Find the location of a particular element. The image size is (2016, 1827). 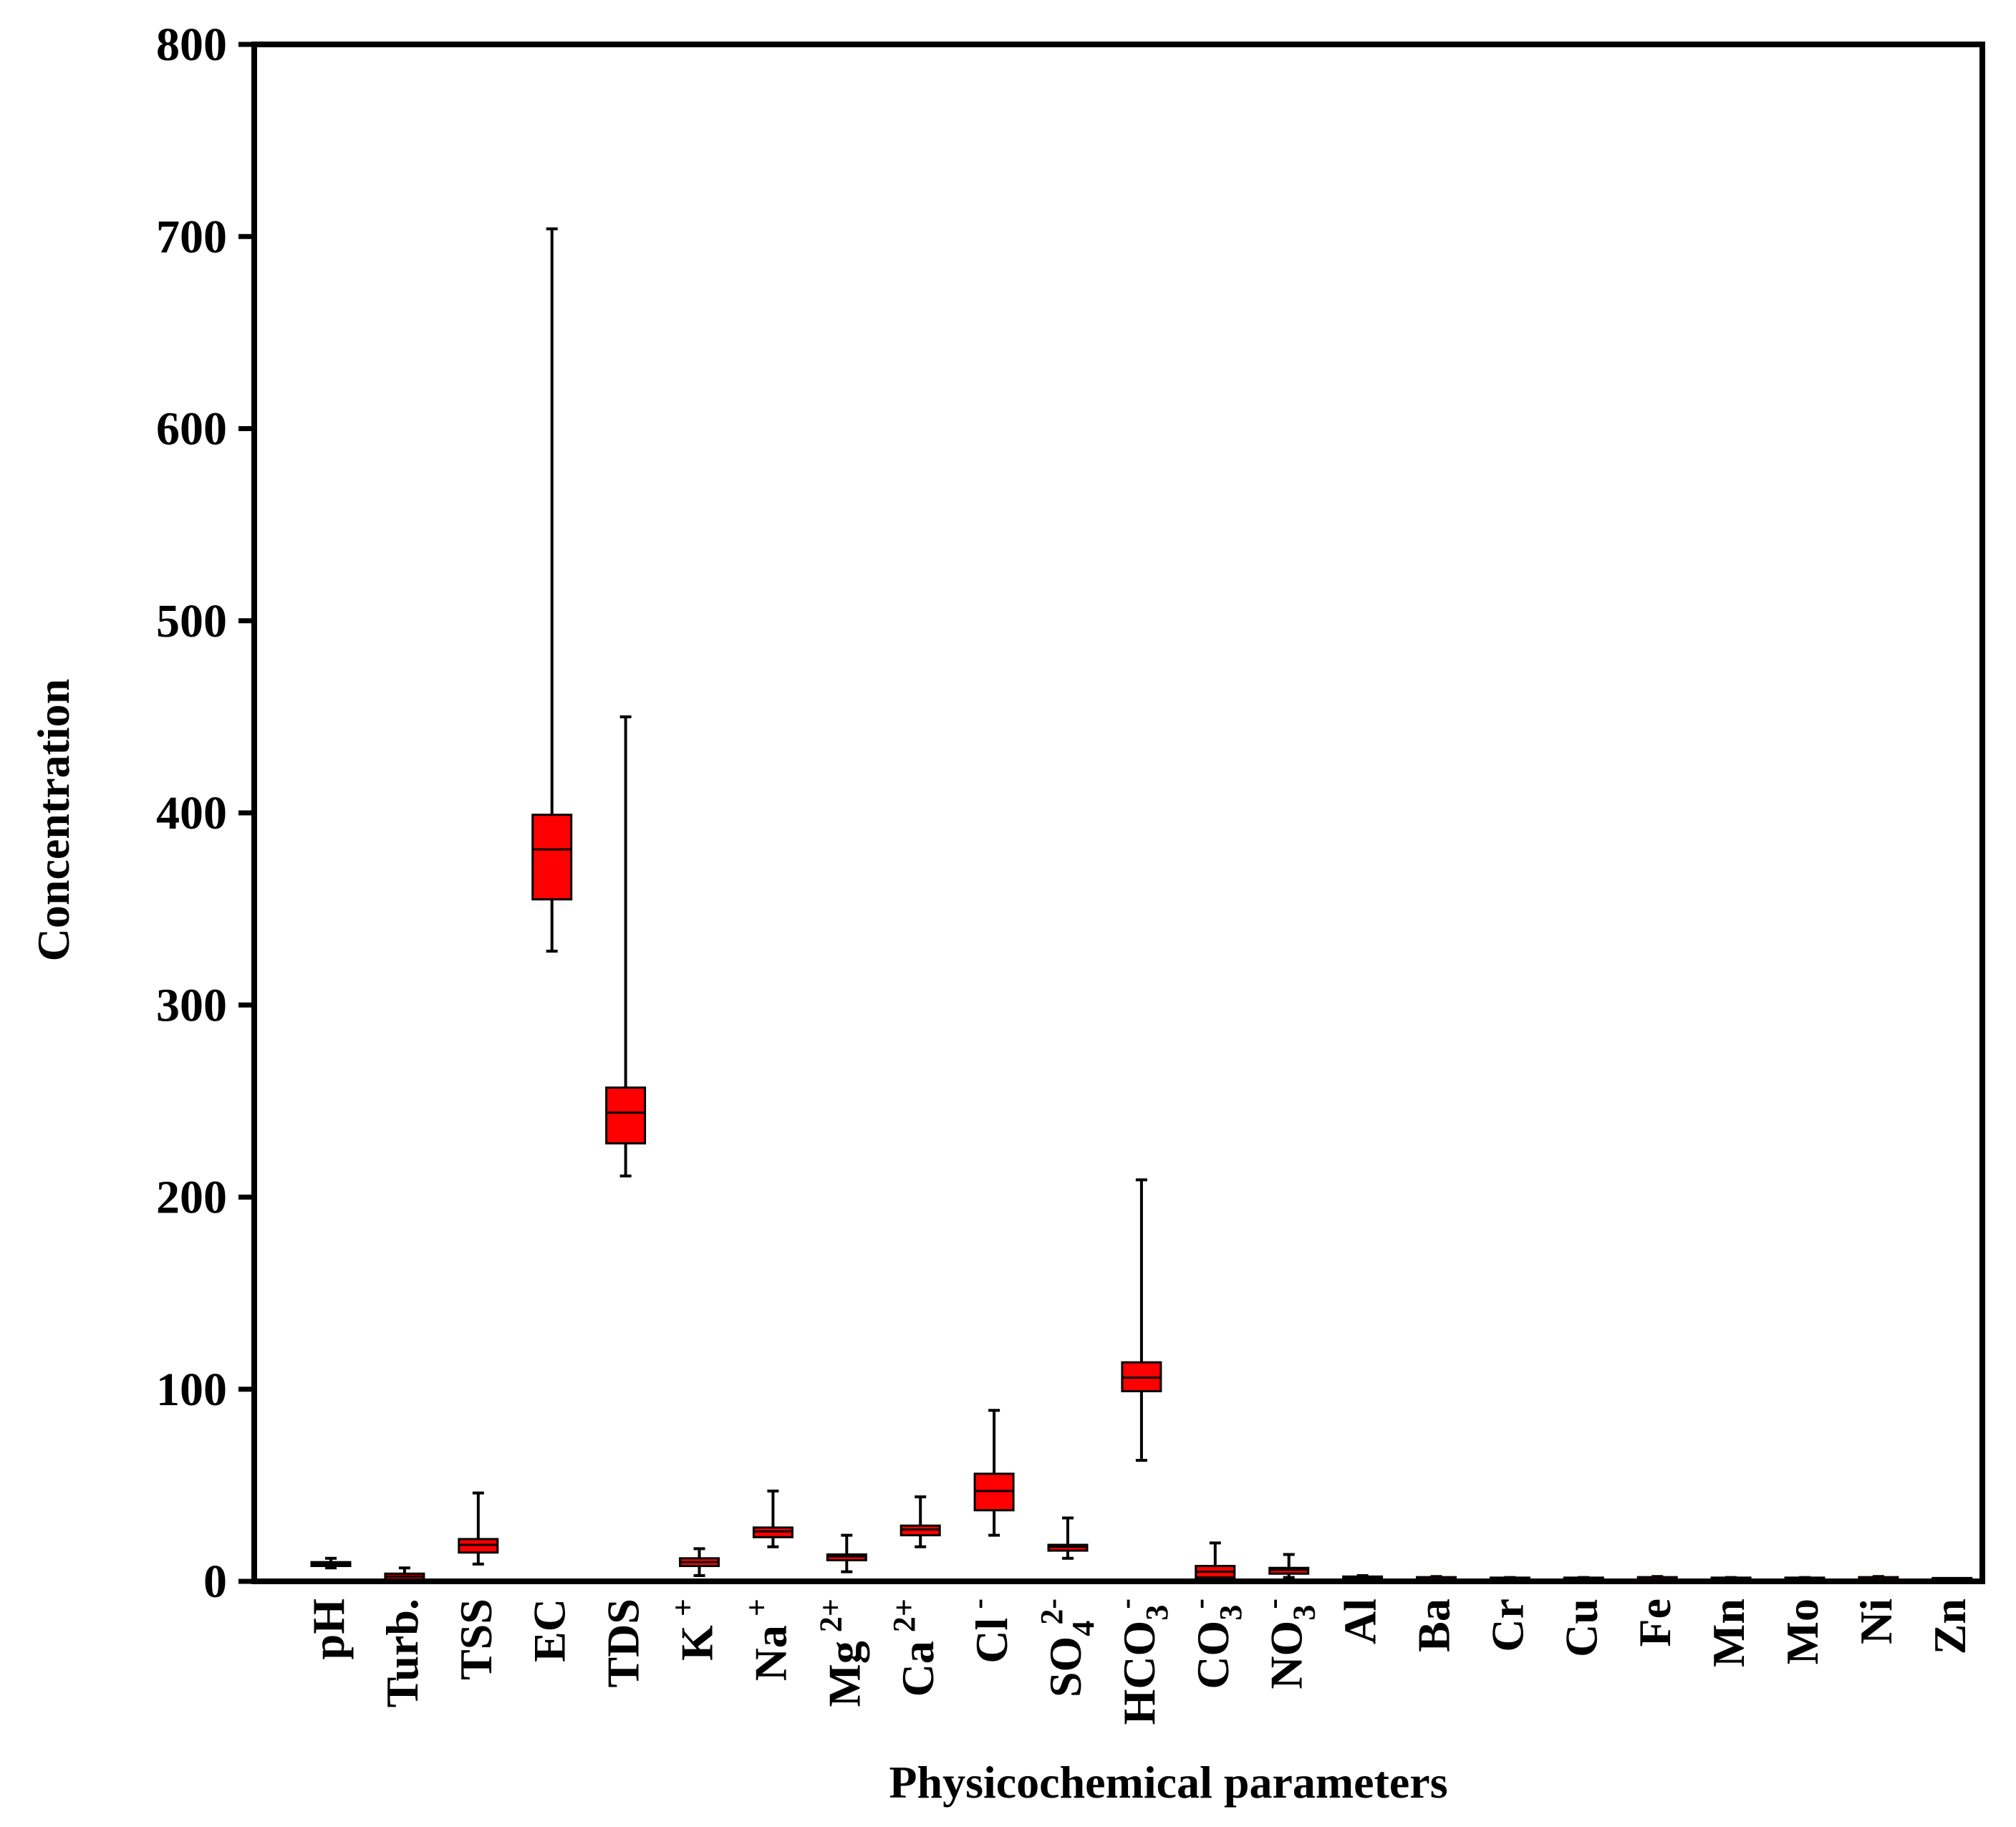

x-tick-label: pH is located at coordinates (328, 1629).